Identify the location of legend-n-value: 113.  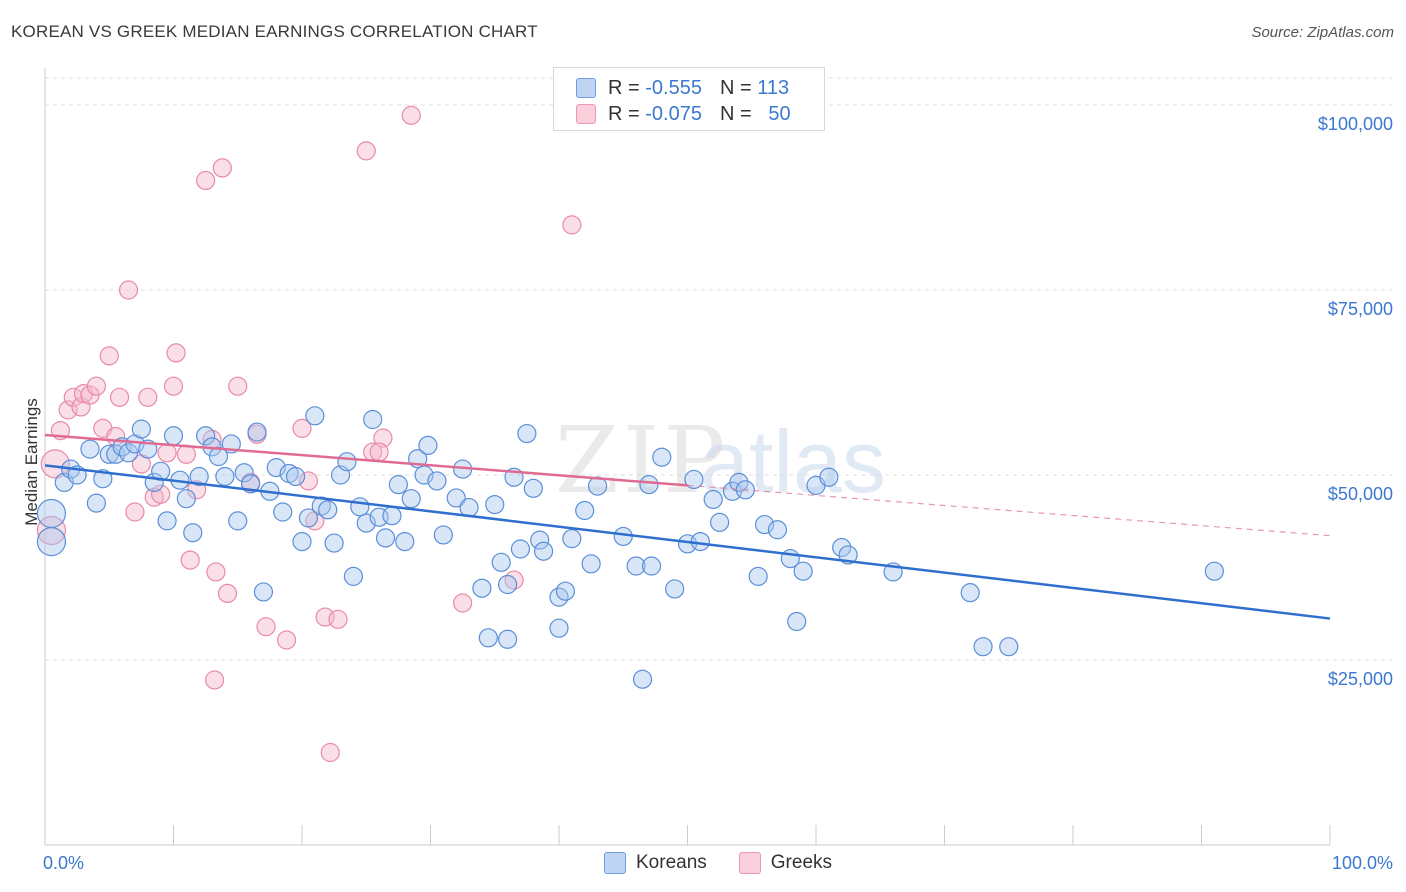
(773, 87).